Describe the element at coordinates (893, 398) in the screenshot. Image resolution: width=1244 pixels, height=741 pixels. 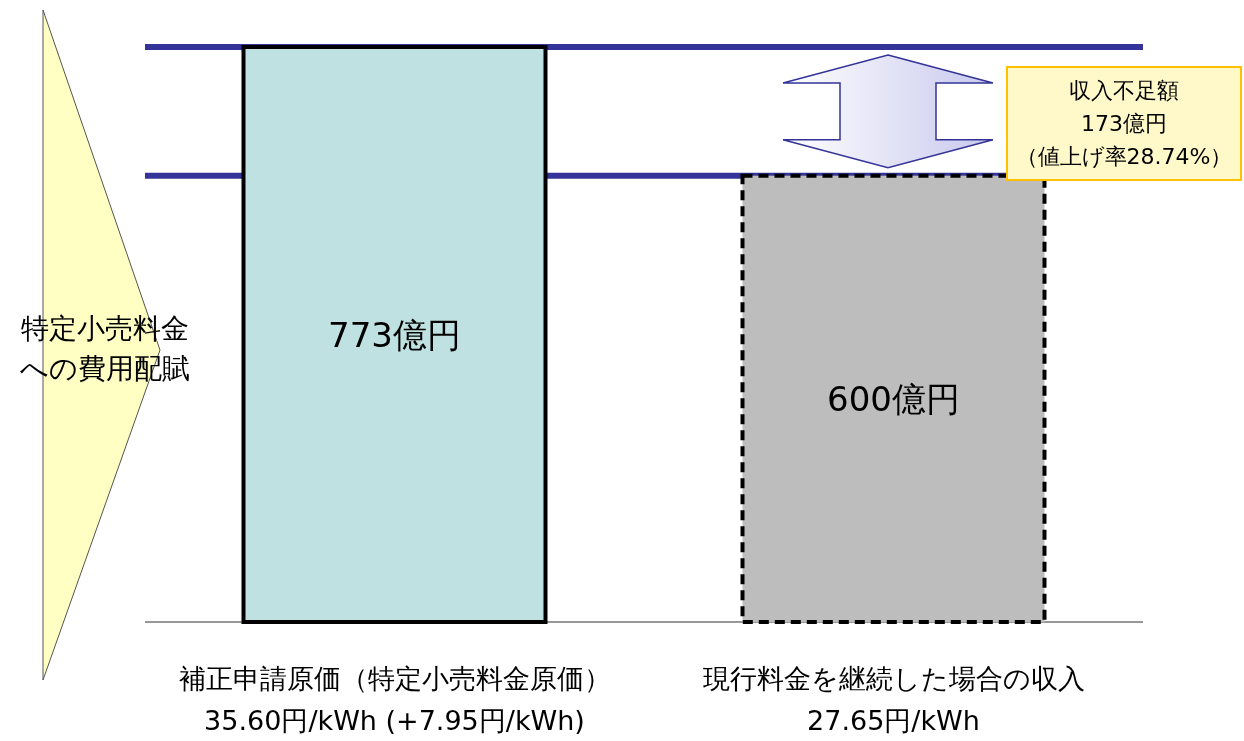
I see `data-label: 600億円` at that location.